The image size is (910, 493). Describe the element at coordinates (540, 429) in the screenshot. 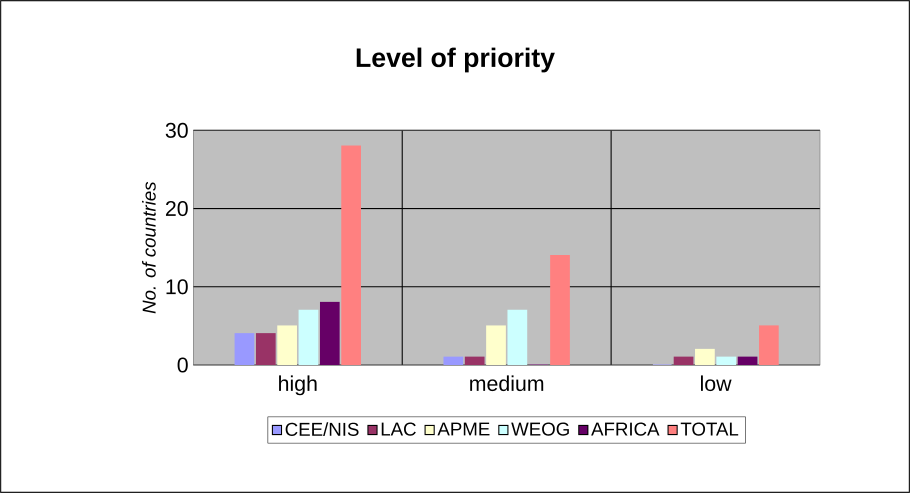

I see `legend-label: WEOG` at that location.